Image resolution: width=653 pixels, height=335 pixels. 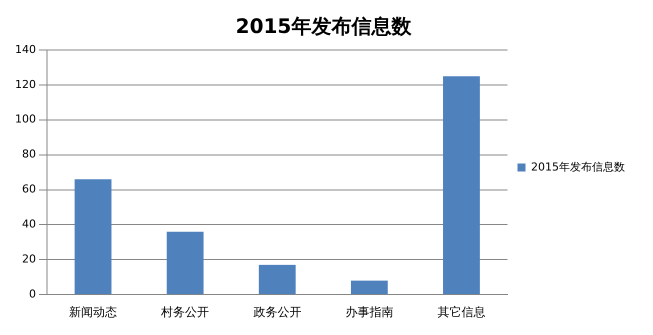 I want to click on x-tick-label: 政务公开, so click(x=277, y=311).